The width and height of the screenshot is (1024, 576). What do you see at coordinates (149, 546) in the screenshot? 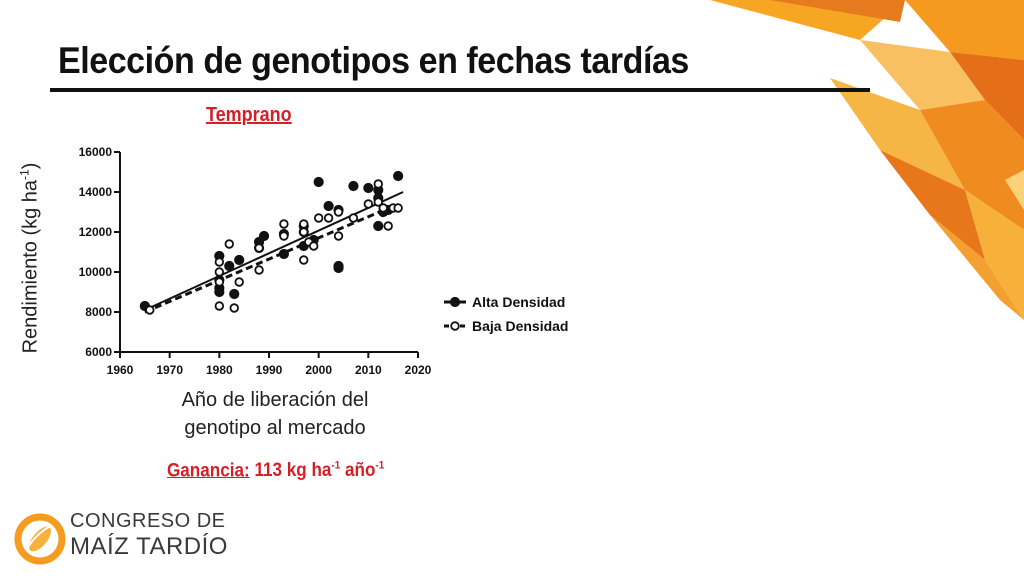
I see `logo-line-2: MAÍZ TARDÍO` at bounding box center [149, 546].